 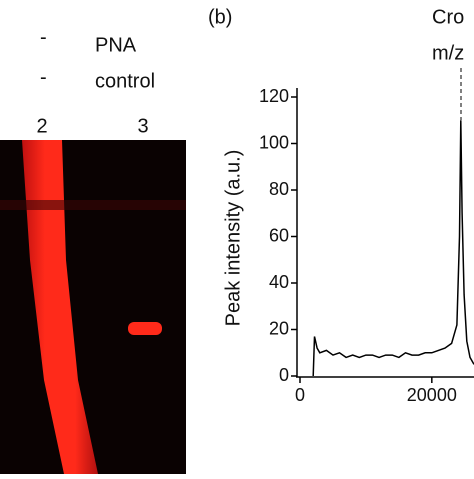 What do you see at coordinates (93, 205) in the screenshot?
I see `gel-streak` at bounding box center [93, 205].